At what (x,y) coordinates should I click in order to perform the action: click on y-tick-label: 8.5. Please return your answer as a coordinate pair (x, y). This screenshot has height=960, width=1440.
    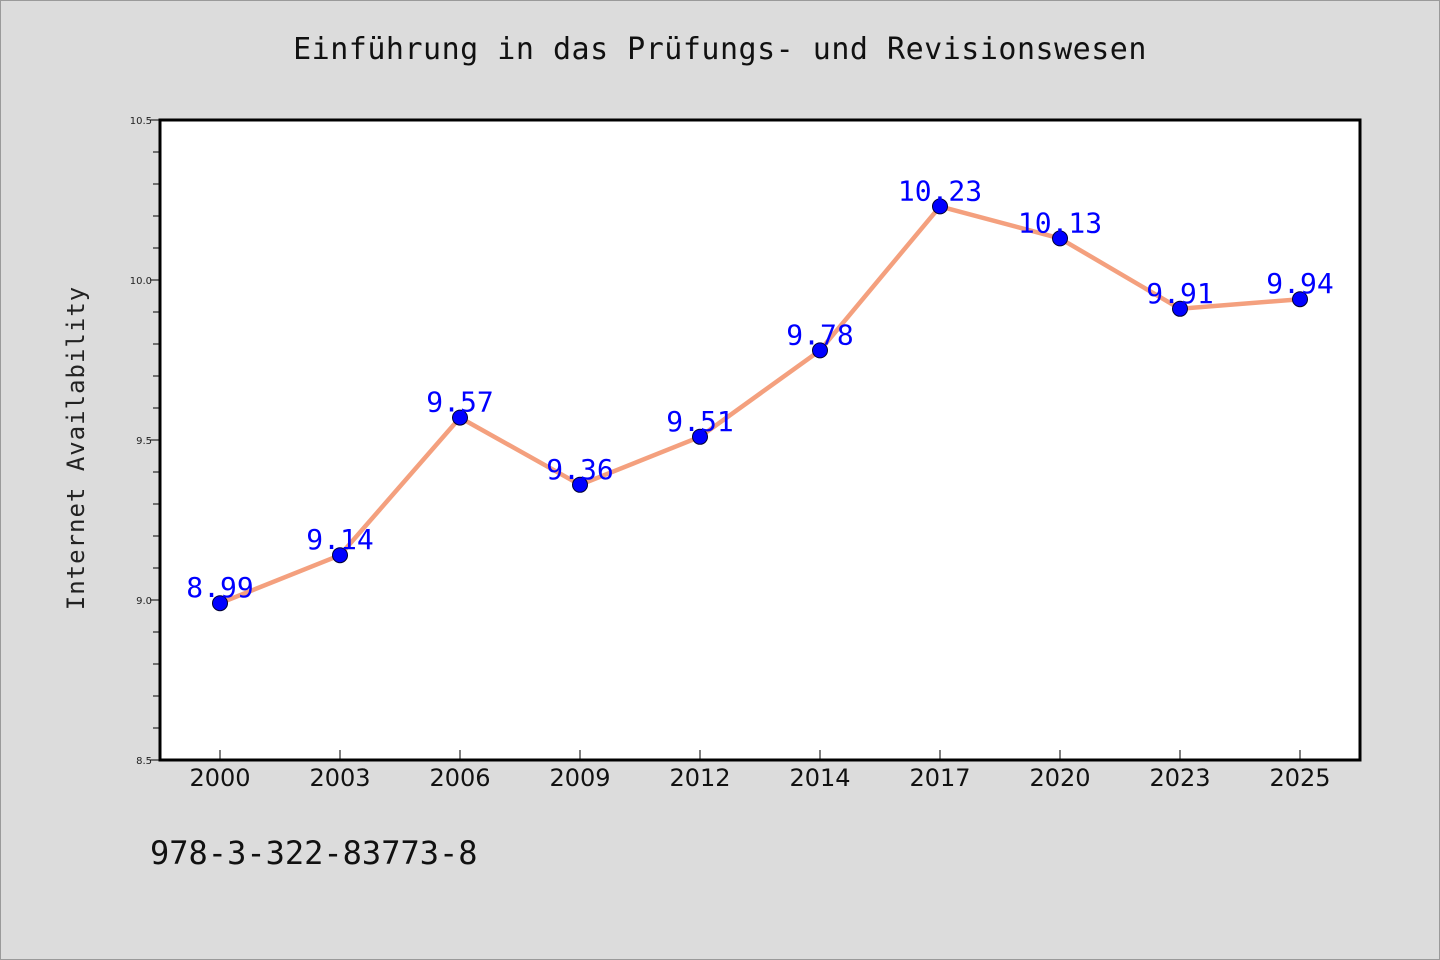
    Looking at the image, I should click on (144, 761).